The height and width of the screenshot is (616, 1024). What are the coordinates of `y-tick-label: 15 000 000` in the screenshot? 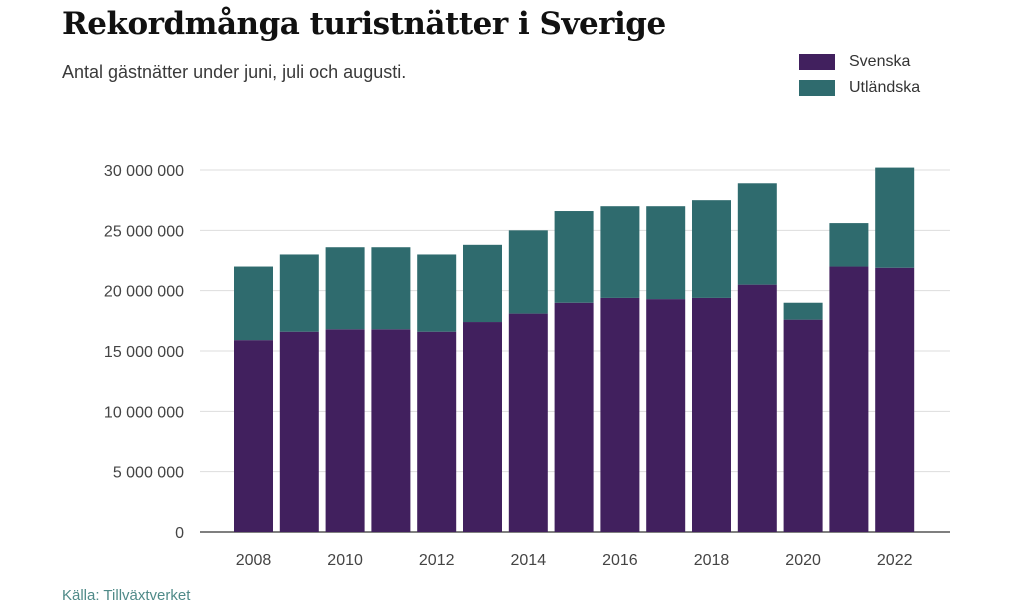 It's located at (144, 352).